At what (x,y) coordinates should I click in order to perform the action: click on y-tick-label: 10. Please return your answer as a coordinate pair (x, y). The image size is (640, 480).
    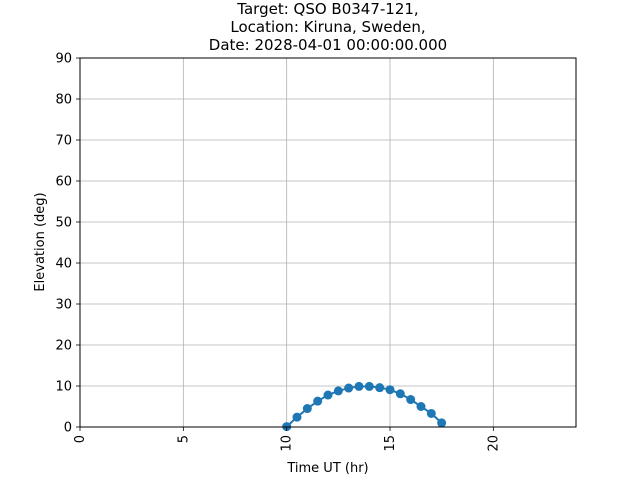
    Looking at the image, I should click on (63, 387).